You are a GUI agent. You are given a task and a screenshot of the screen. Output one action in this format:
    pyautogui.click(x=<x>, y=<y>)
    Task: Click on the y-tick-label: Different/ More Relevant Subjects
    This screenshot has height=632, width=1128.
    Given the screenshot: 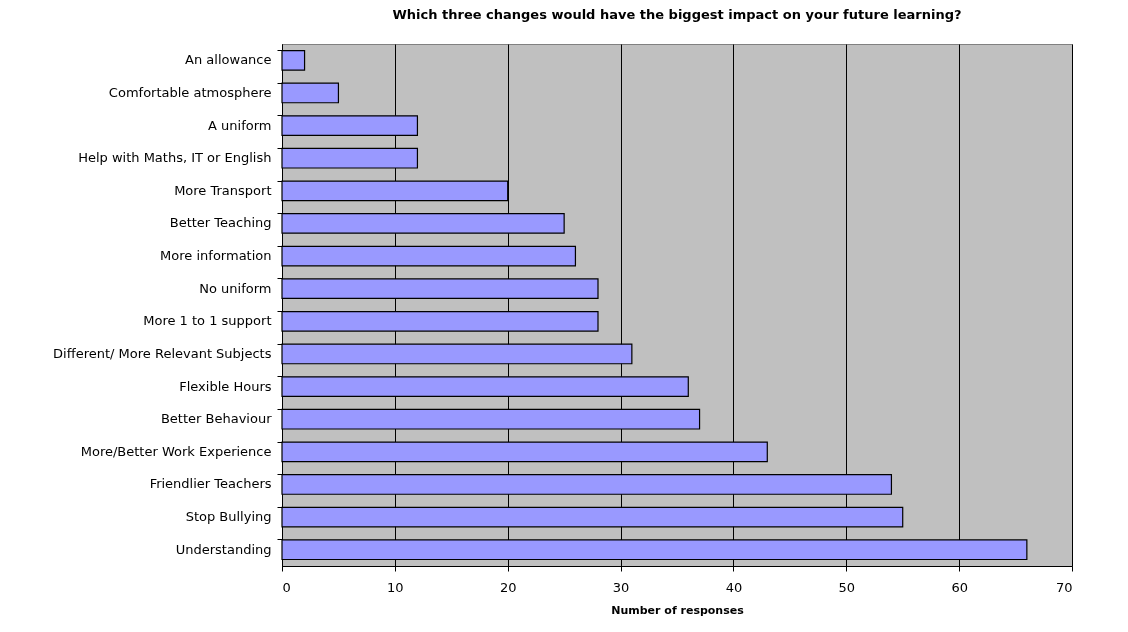 What is the action you would take?
    pyautogui.click(x=162, y=353)
    